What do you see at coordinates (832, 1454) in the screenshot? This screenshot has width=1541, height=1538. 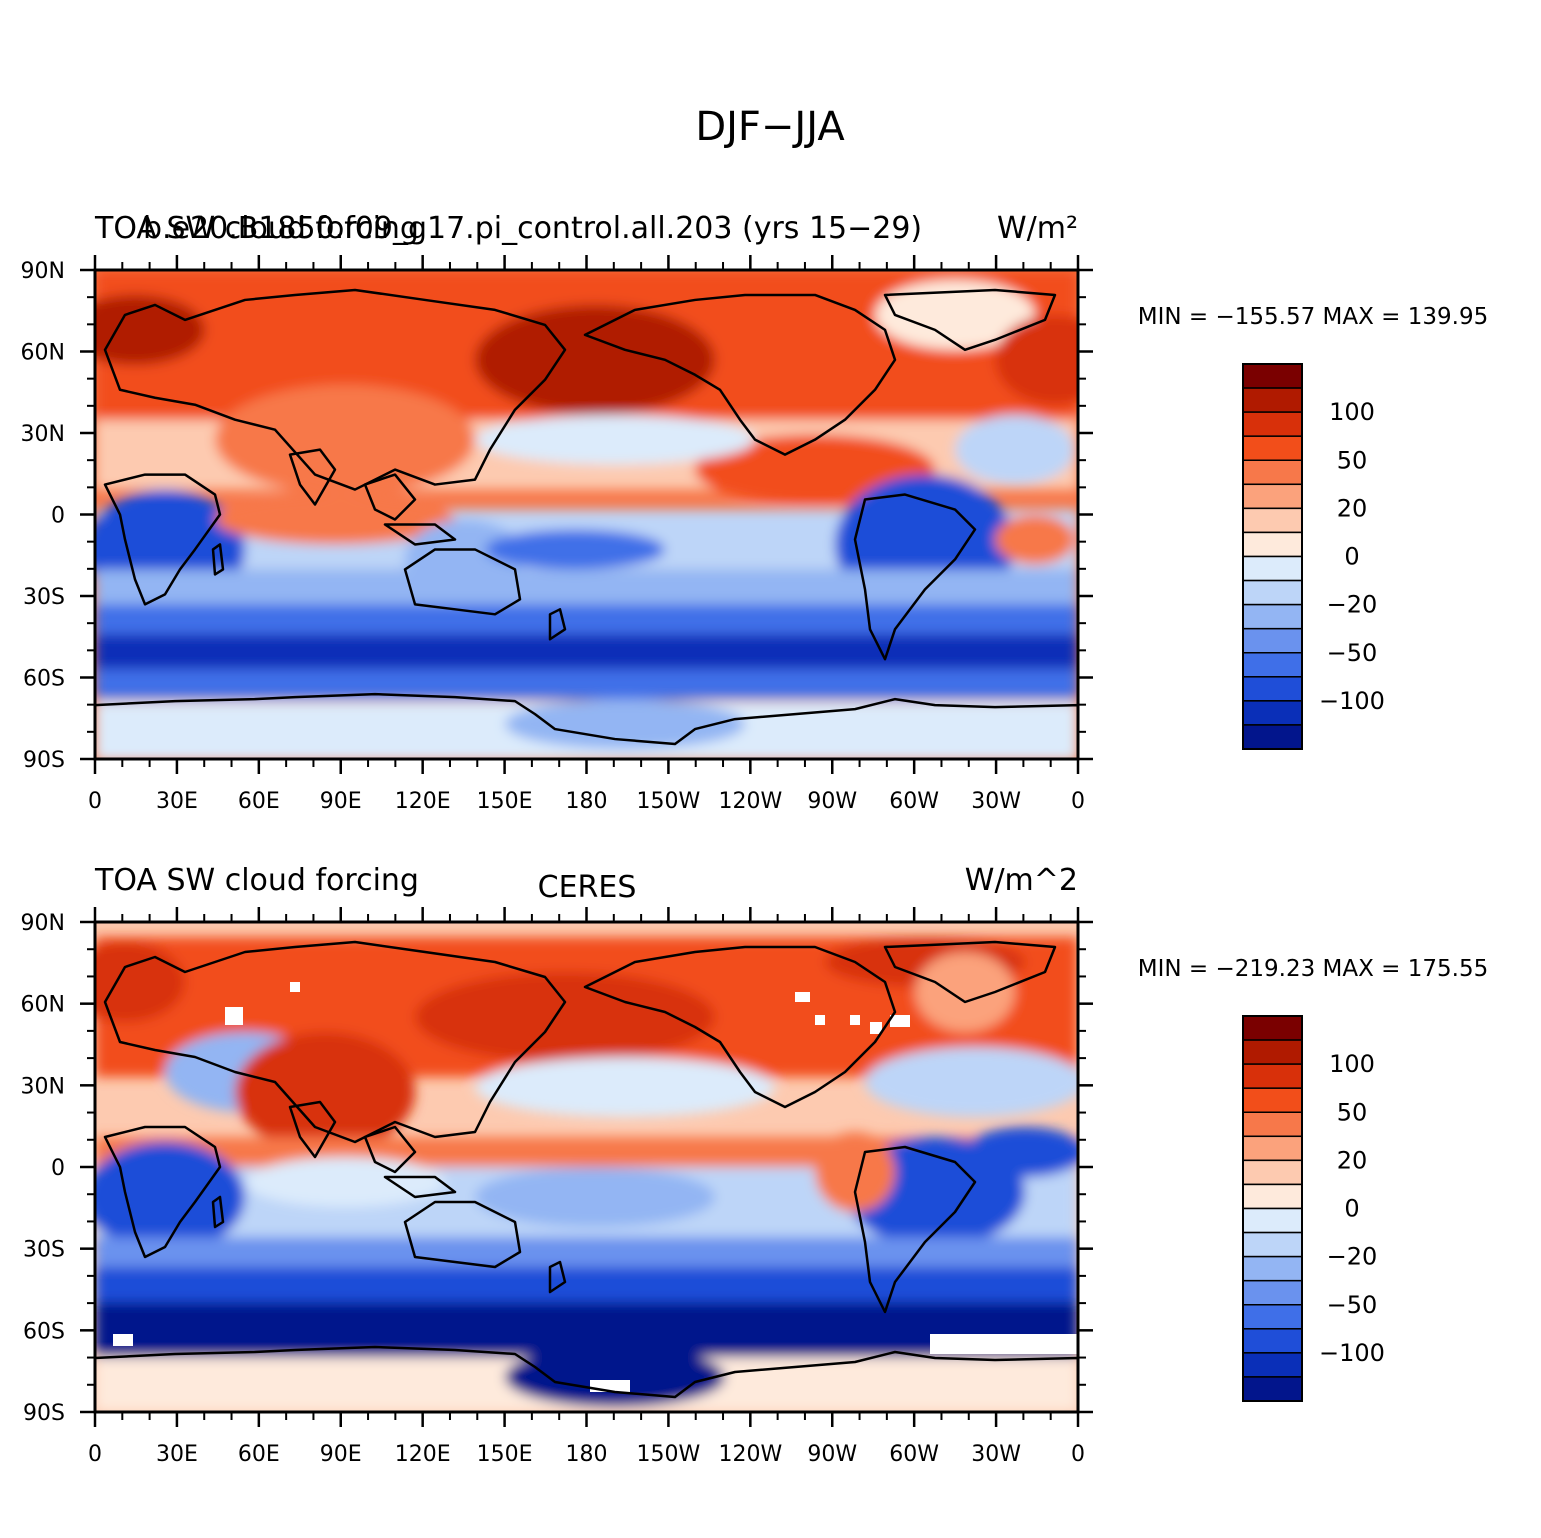 I see `map-bottom-lon-label: 90W` at bounding box center [832, 1454].